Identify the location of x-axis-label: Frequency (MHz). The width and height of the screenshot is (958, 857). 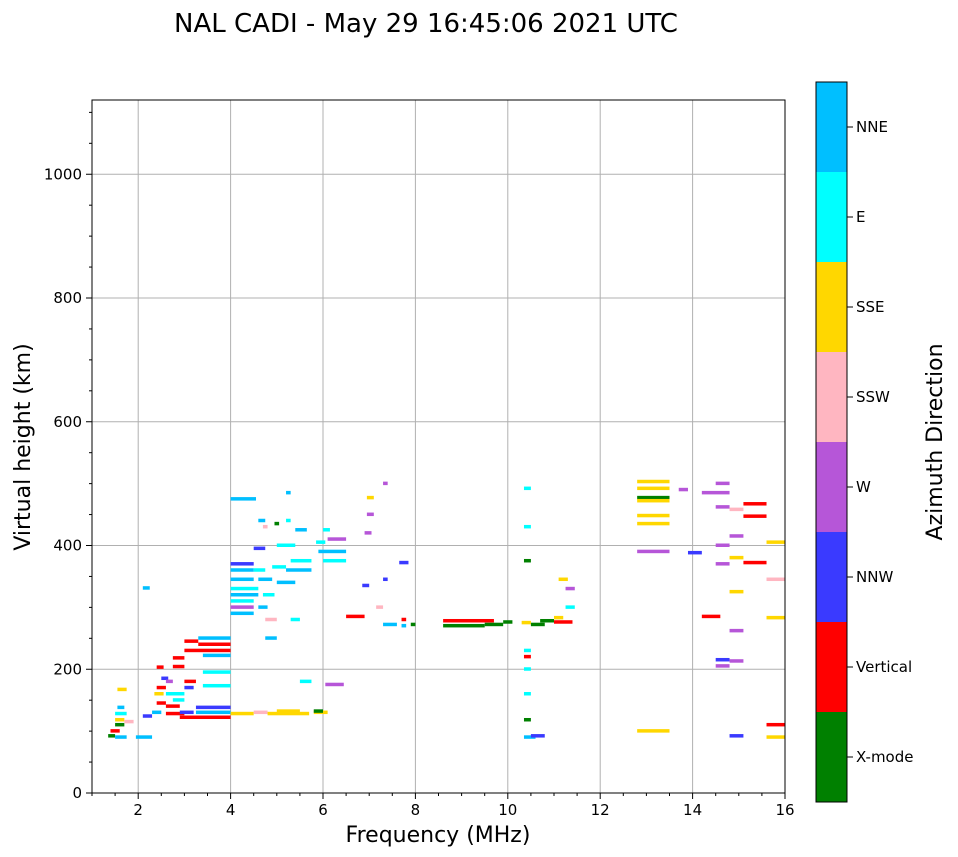
(438, 835).